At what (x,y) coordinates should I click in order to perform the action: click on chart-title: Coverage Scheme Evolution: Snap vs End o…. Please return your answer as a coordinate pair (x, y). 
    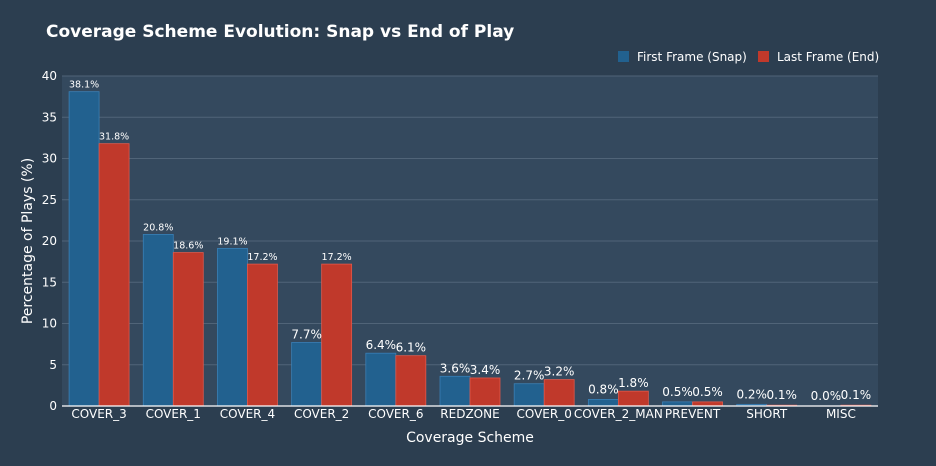
    Looking at the image, I should click on (280, 32).